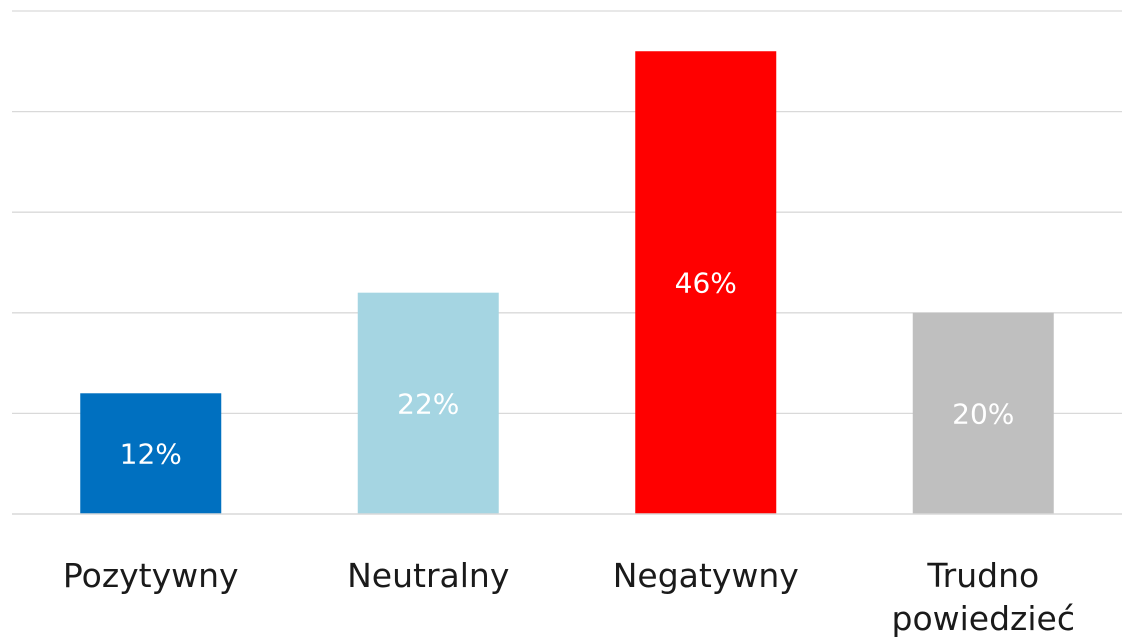 This screenshot has height=639, width=1124. What do you see at coordinates (983, 597) in the screenshot?
I see `category-label: Trudno powiedzieć` at bounding box center [983, 597].